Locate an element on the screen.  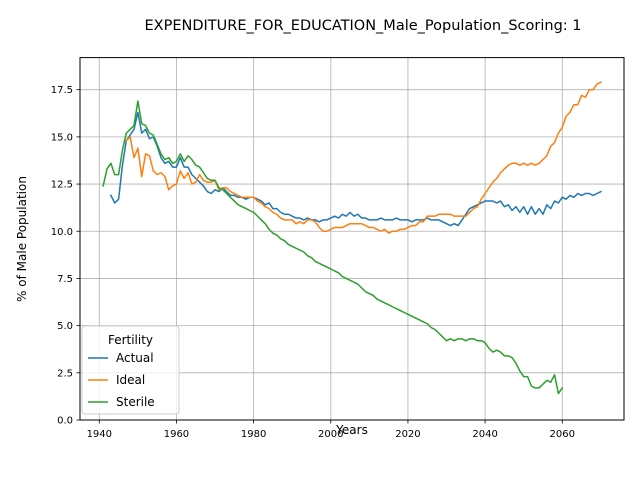
x-axis-ticks: 1940 1960 1980 2000 2020 2040 2060 is located at coordinates (331, 430).